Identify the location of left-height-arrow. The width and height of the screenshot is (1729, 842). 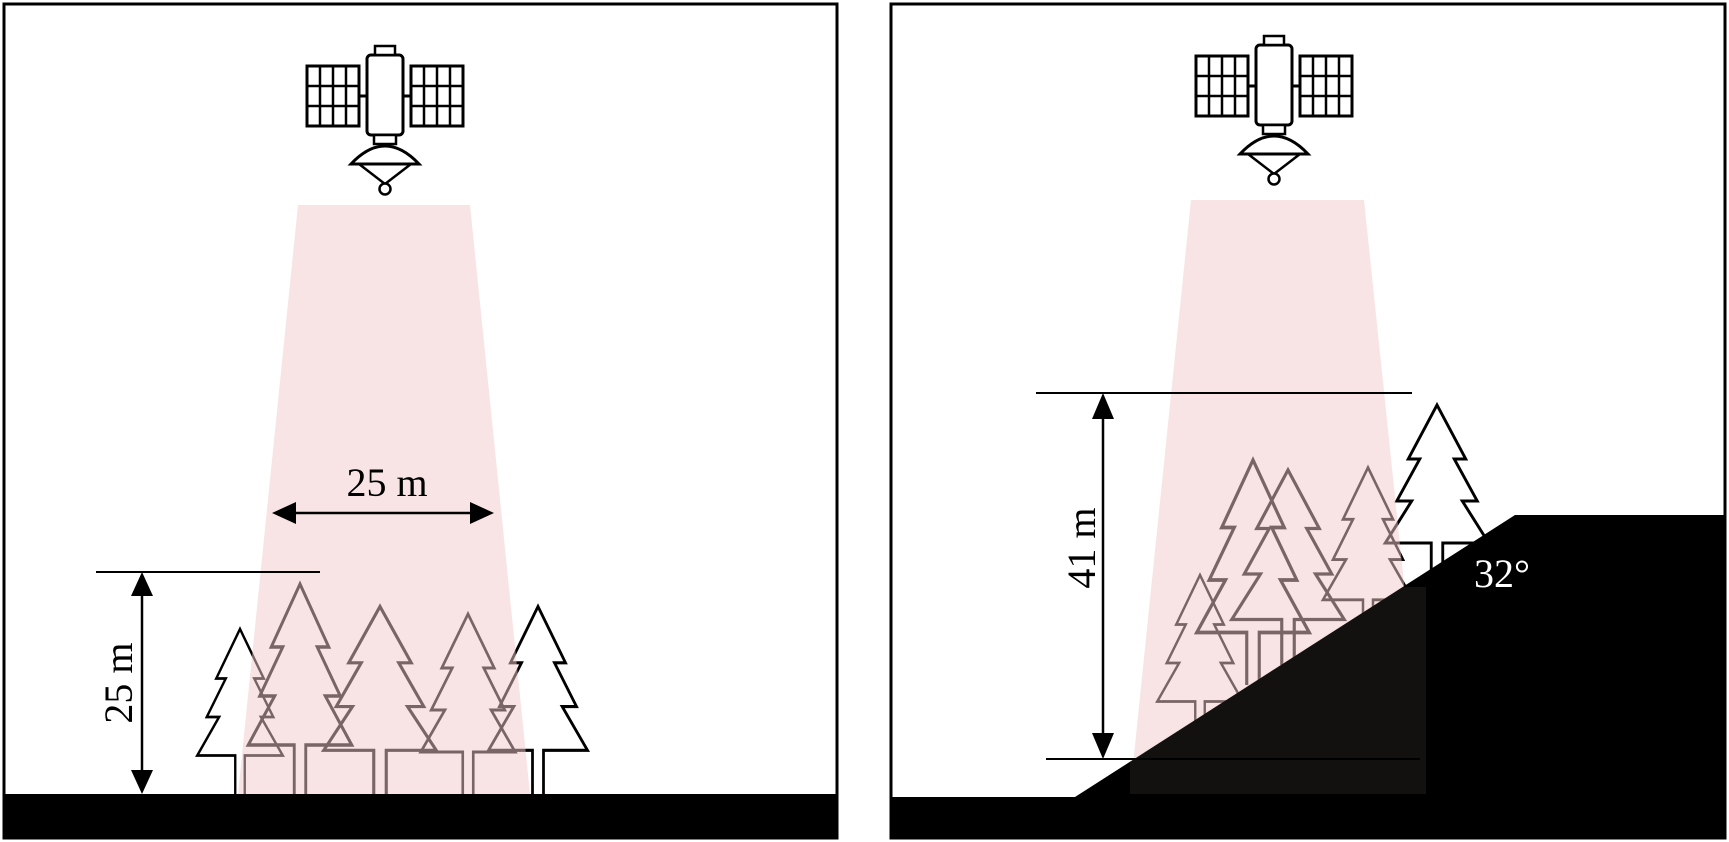
(208, 682).